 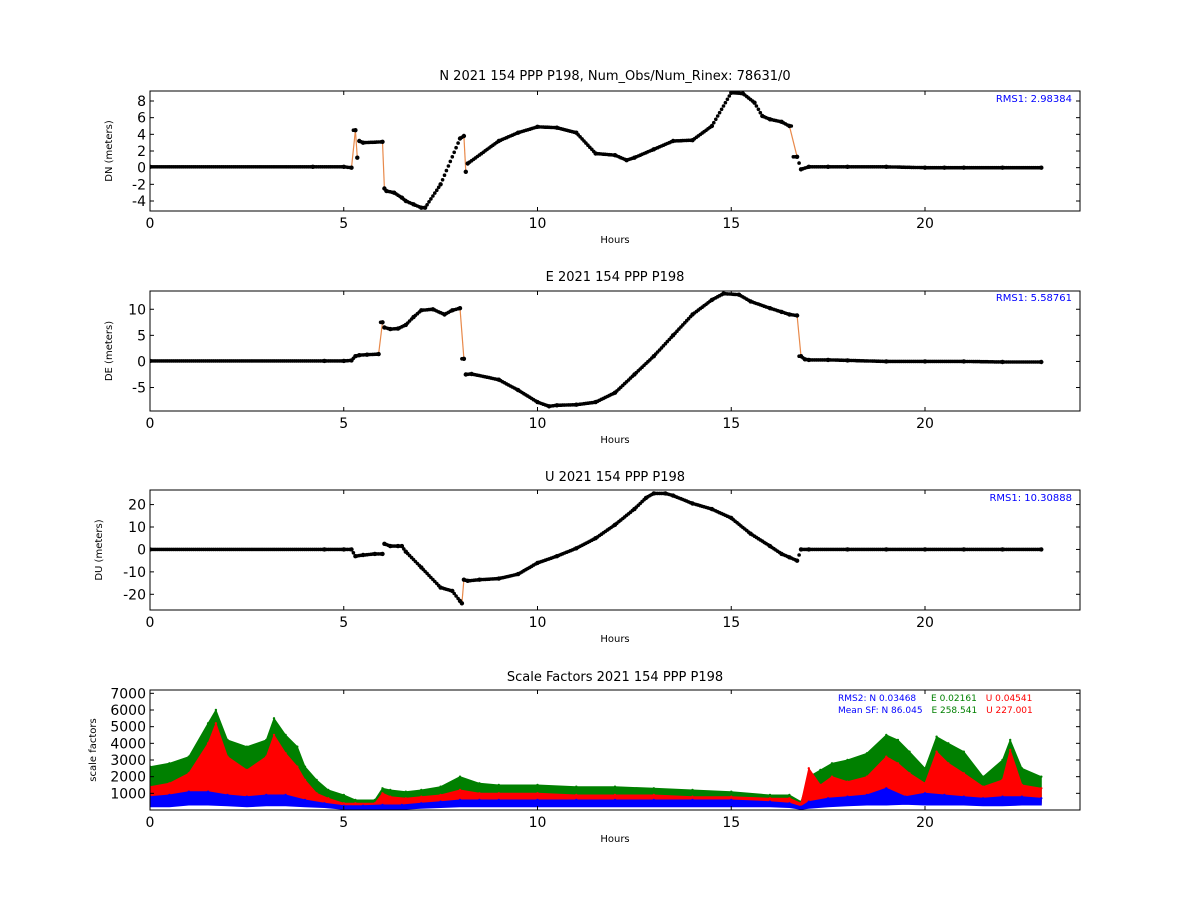 What do you see at coordinates (150, 224) in the screenshot?
I see `x-tick-label-n: 0` at bounding box center [150, 224].